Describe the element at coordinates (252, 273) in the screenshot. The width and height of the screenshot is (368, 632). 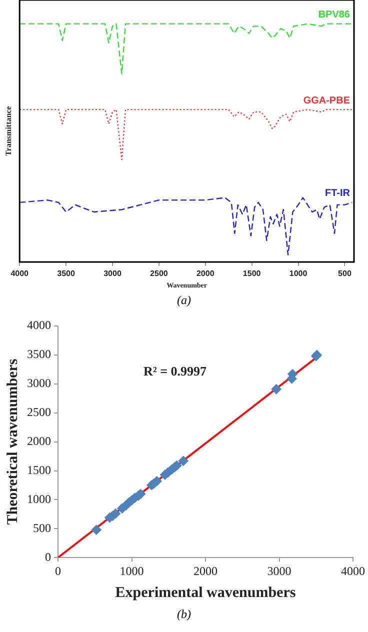
I see `x-tick-label: 1500` at that location.